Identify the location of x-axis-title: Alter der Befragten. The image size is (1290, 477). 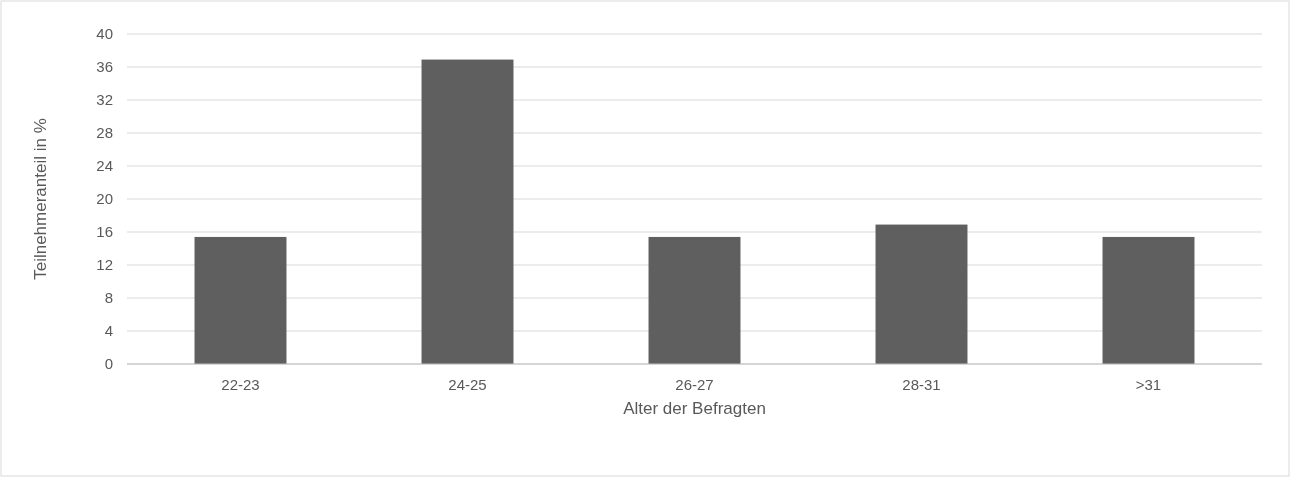
(694, 408).